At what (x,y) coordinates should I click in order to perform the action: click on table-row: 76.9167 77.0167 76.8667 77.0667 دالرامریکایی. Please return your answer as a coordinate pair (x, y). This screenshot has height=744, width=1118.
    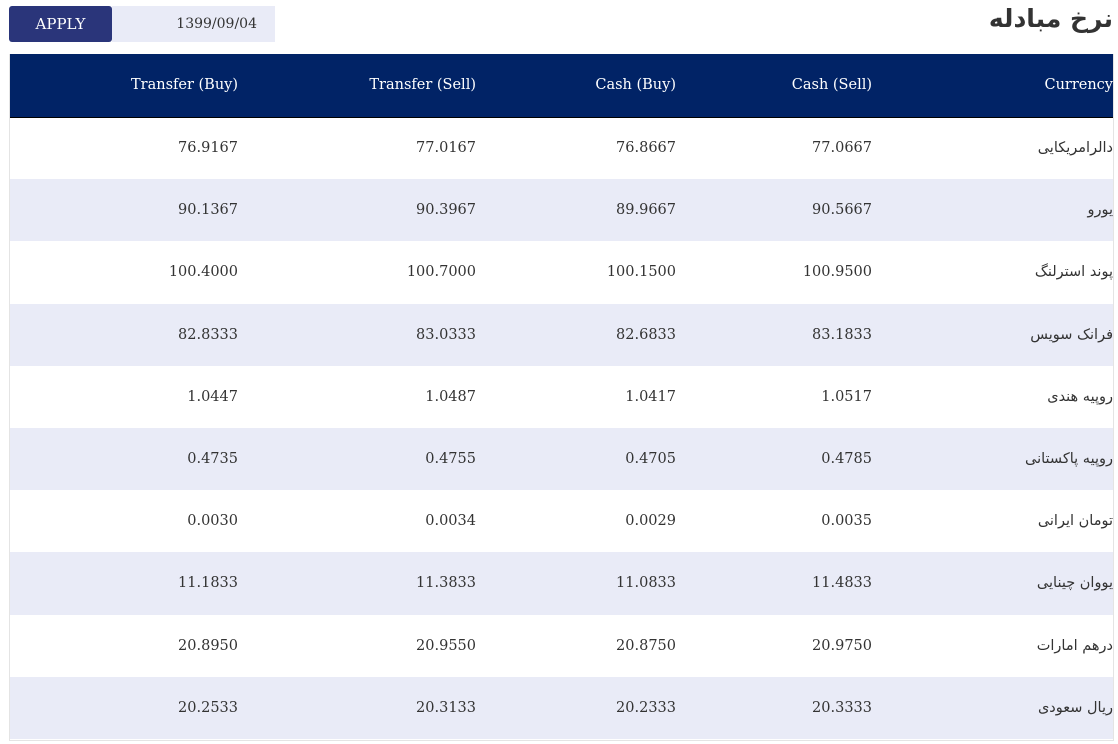
    Looking at the image, I should click on (561, 148).